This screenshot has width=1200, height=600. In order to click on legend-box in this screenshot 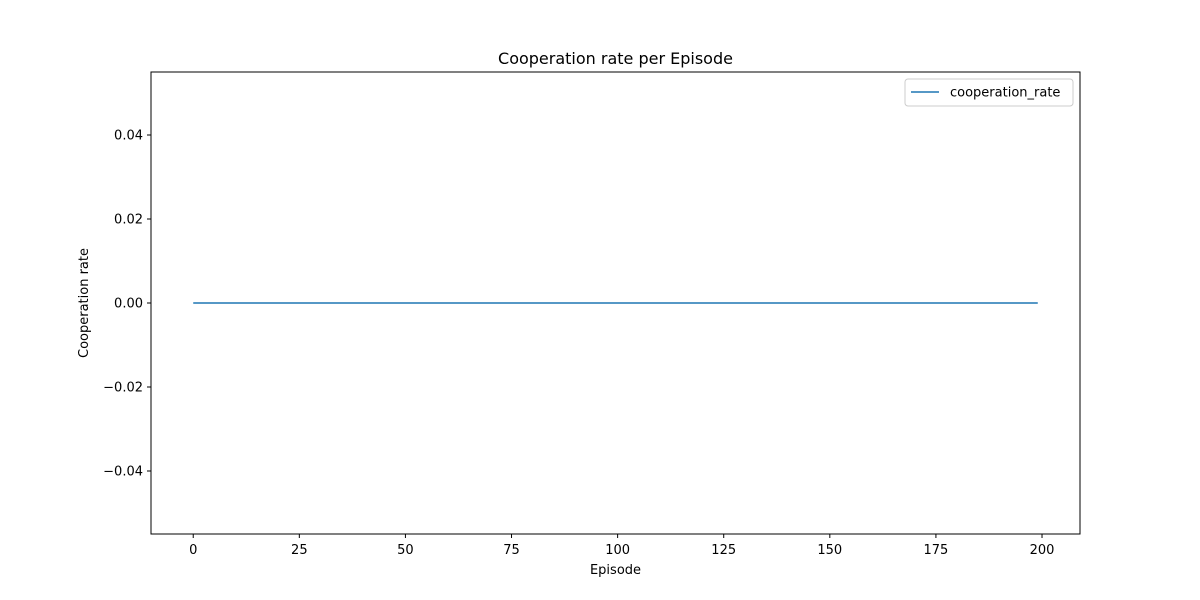, I will do `click(989, 92)`.